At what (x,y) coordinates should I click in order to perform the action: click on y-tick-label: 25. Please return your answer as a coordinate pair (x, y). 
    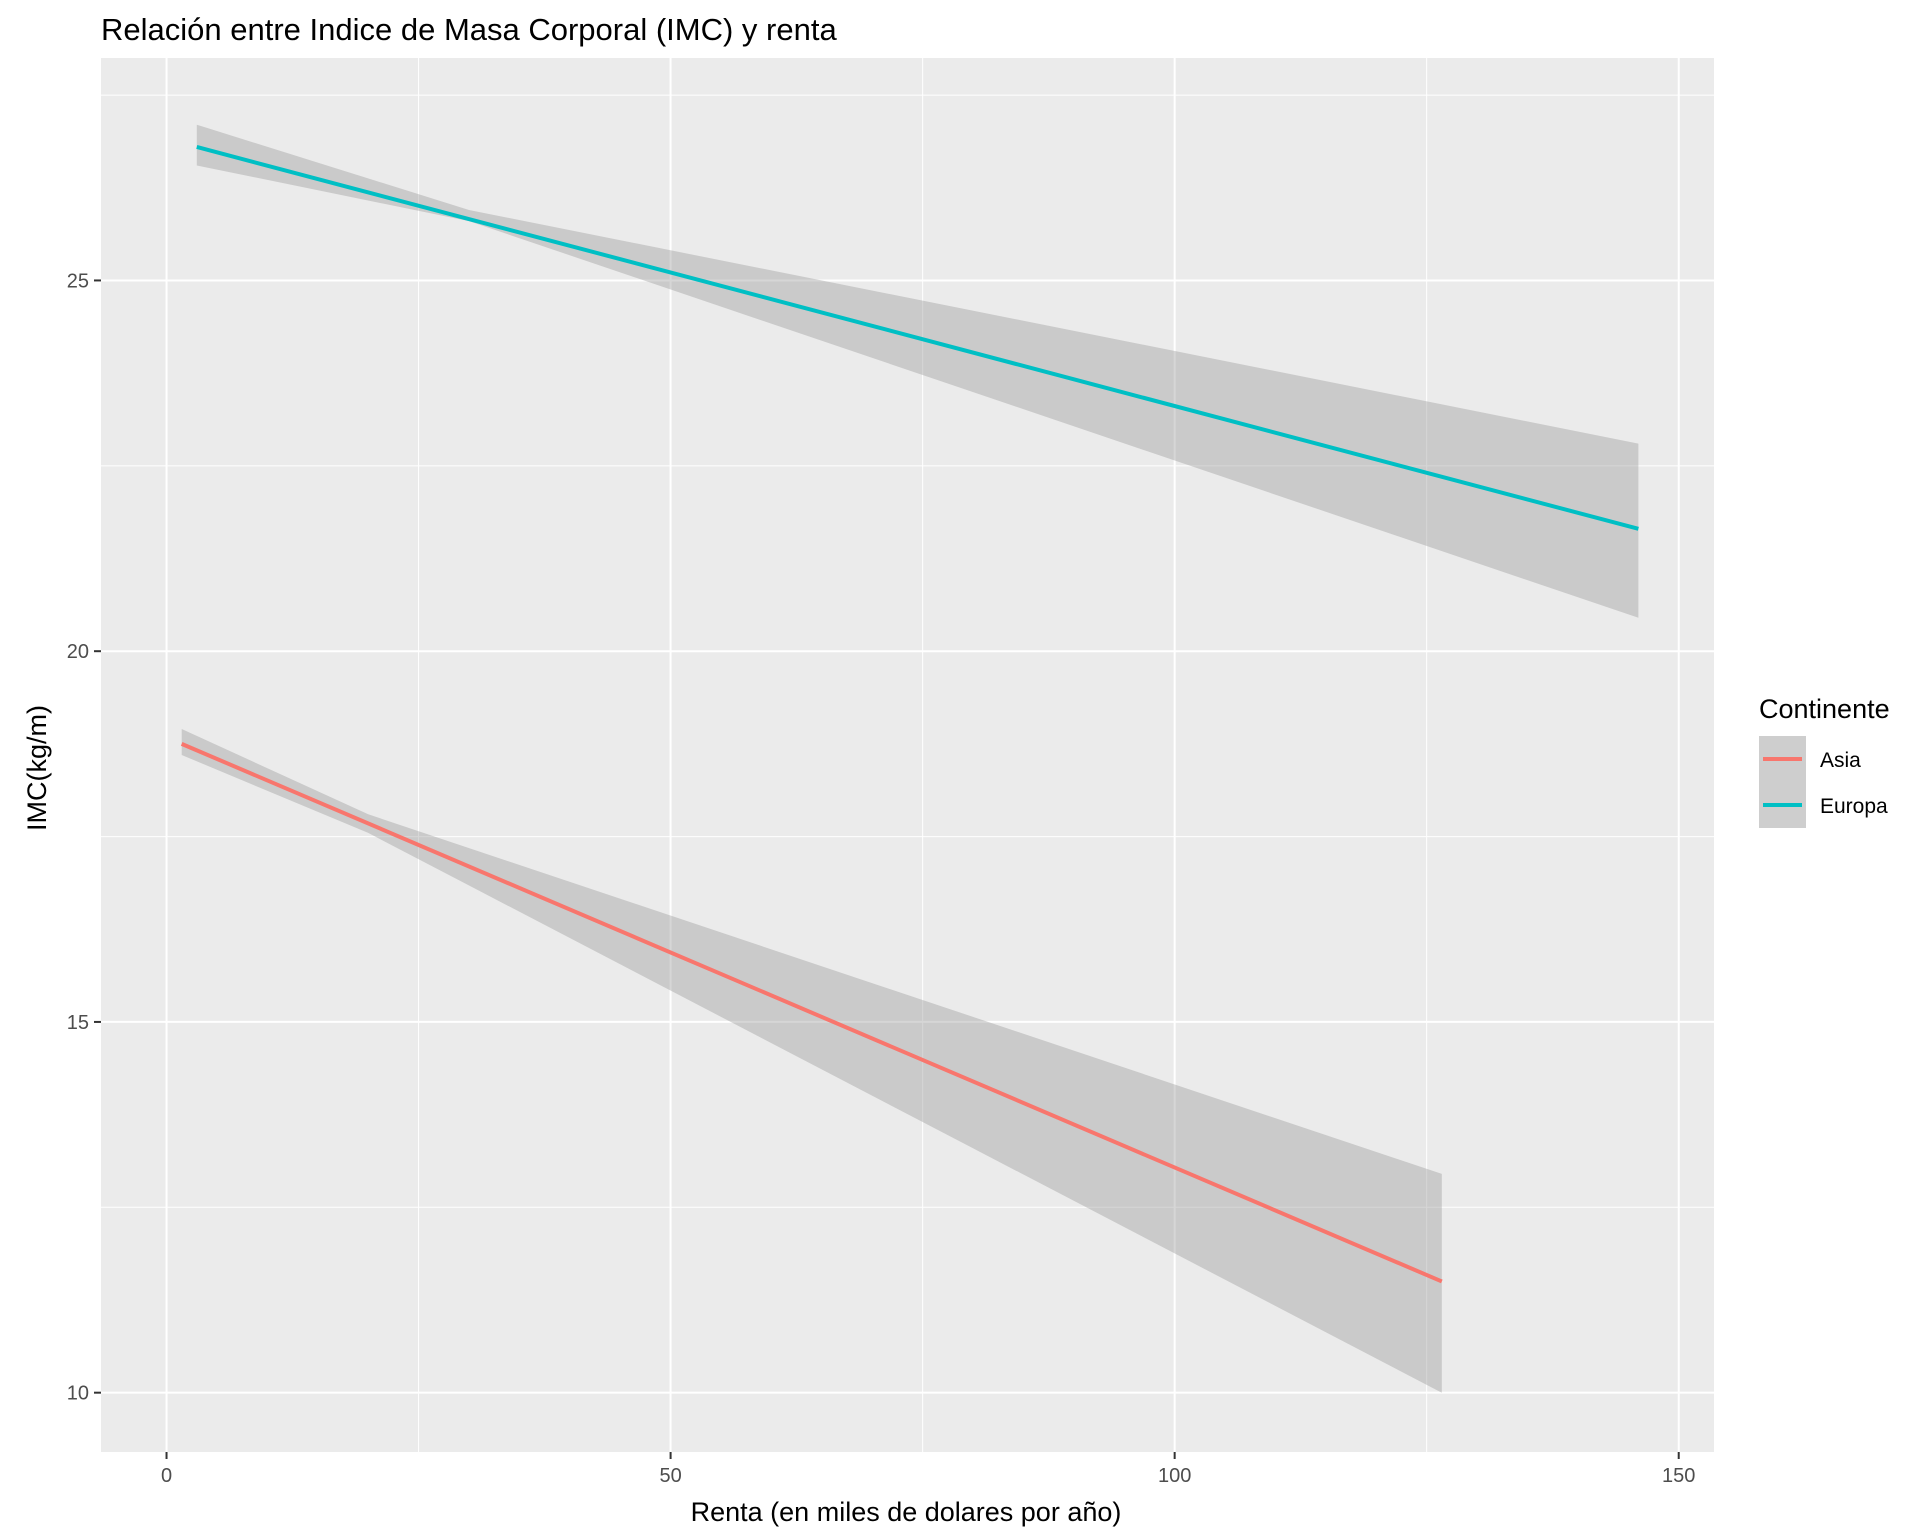
    Looking at the image, I should click on (78, 281).